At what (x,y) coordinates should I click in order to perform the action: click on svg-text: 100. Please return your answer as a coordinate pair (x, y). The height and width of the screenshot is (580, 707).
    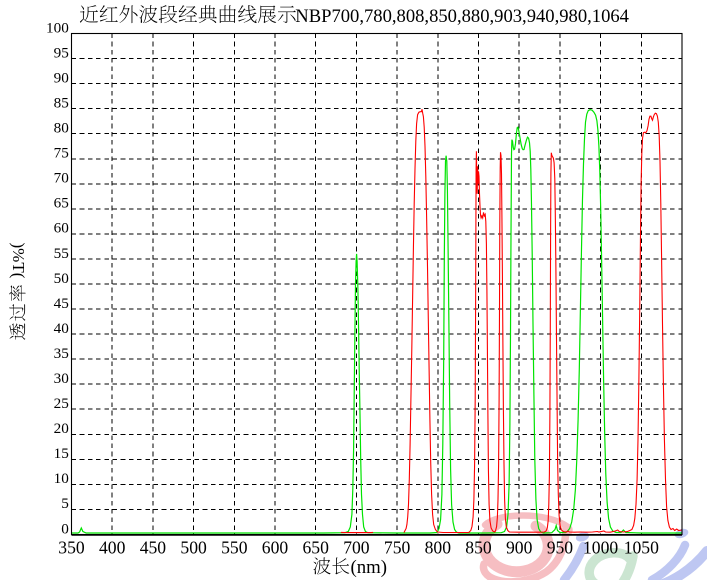
    Looking at the image, I should click on (57, 27).